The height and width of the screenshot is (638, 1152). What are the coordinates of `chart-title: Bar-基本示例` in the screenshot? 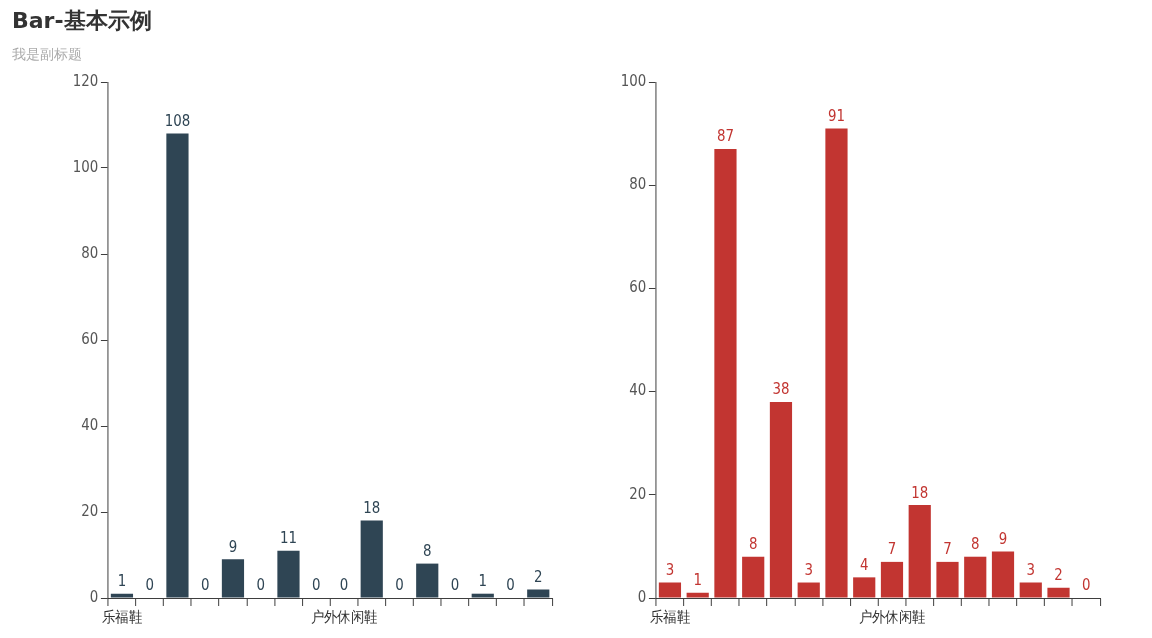 It's located at (82, 21).